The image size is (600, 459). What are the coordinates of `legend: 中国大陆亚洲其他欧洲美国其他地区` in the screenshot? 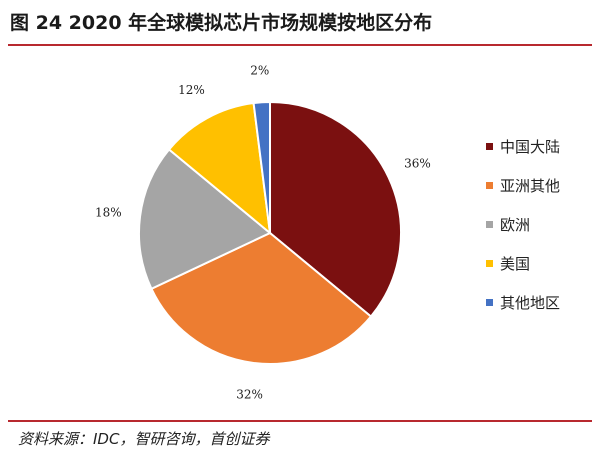 It's located at (540, 233).